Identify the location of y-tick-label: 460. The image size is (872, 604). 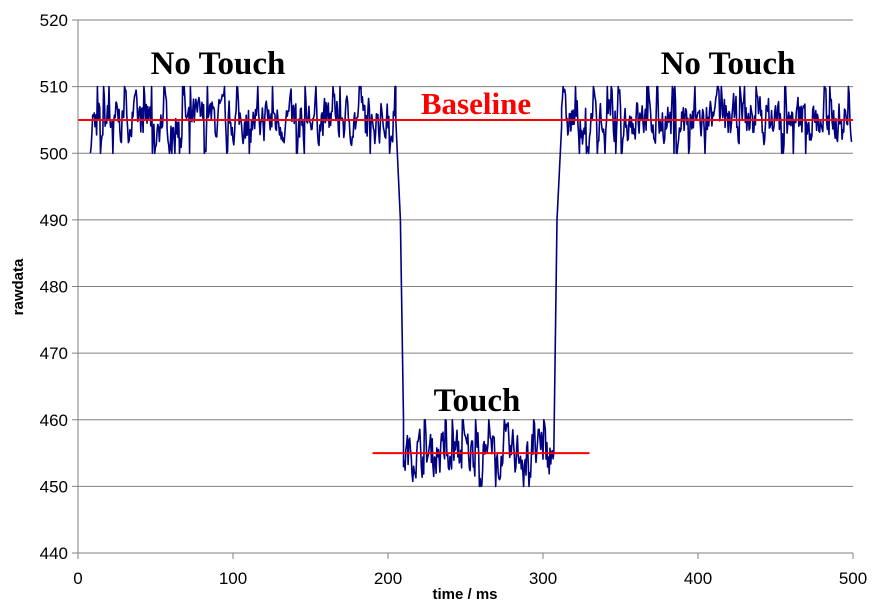
(54, 420).